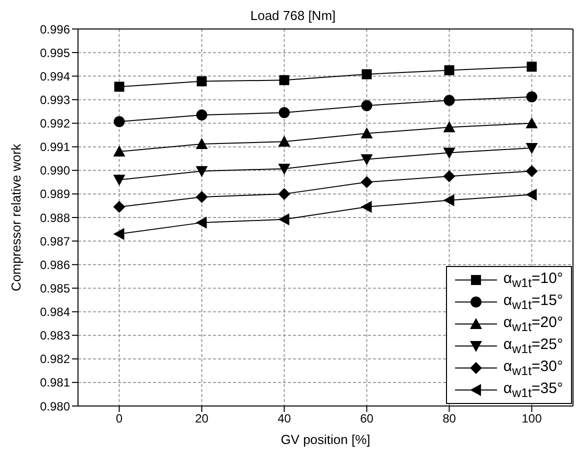  I want to click on legend-label: α$_{w1t}$=35°, so click(533, 390).